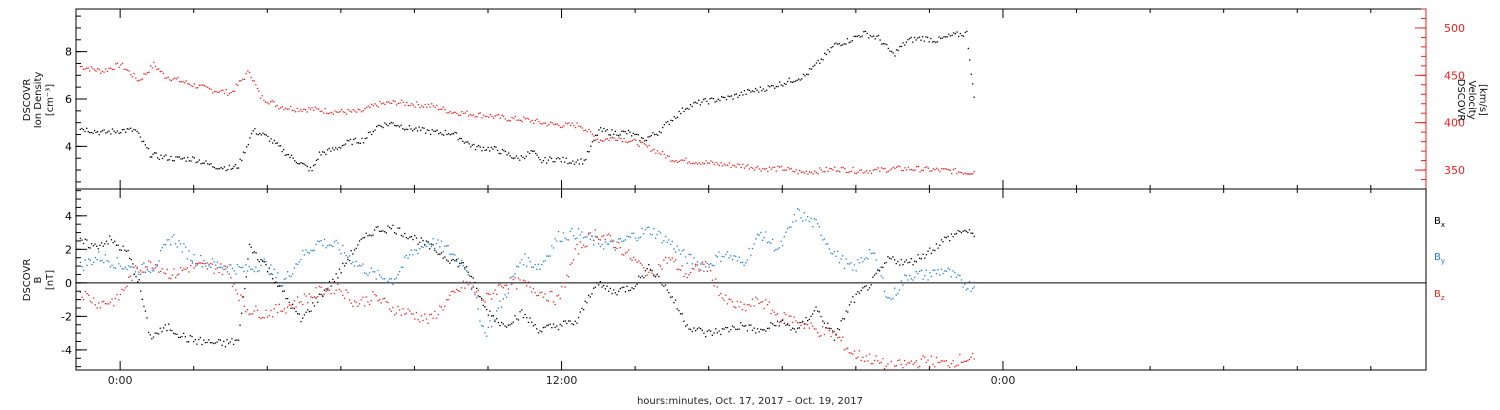  I want to click on bottom-ylabel-line1: DSCOVR, so click(27, 280).